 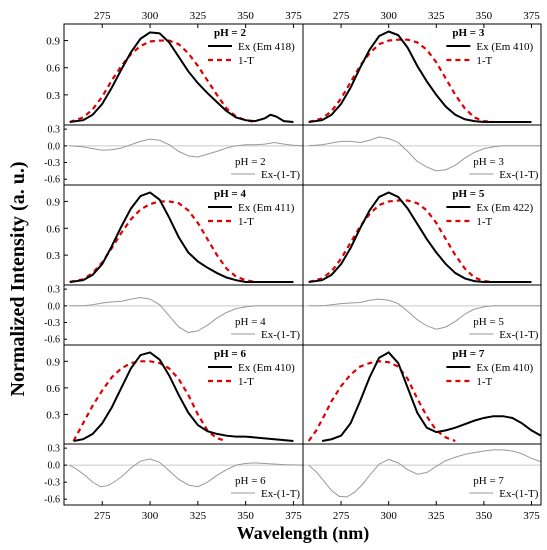 I want to click on panel-ph-7: pH = 7Ex (Em 410)1-TpH = 7Ex-(1-T), so click(x=422, y=424).